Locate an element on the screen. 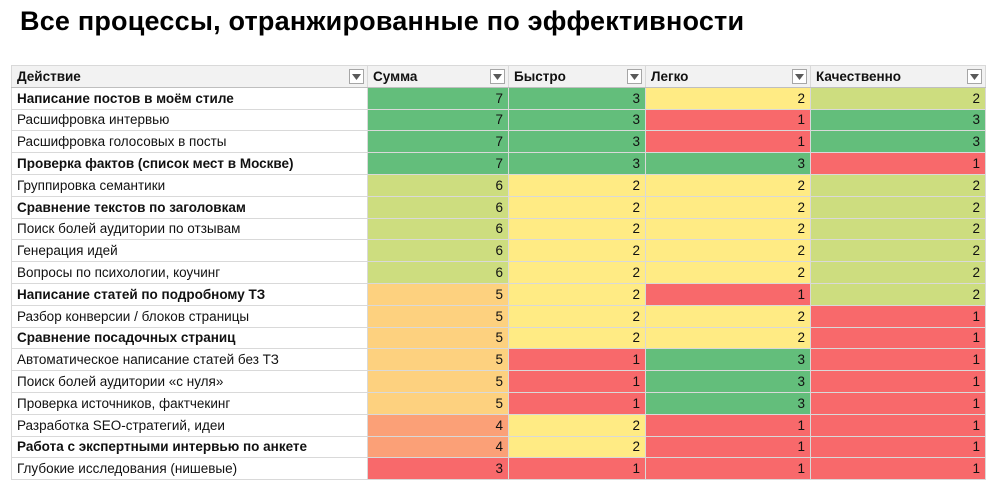  column-header-sum: Сумма is located at coordinates (438, 76).